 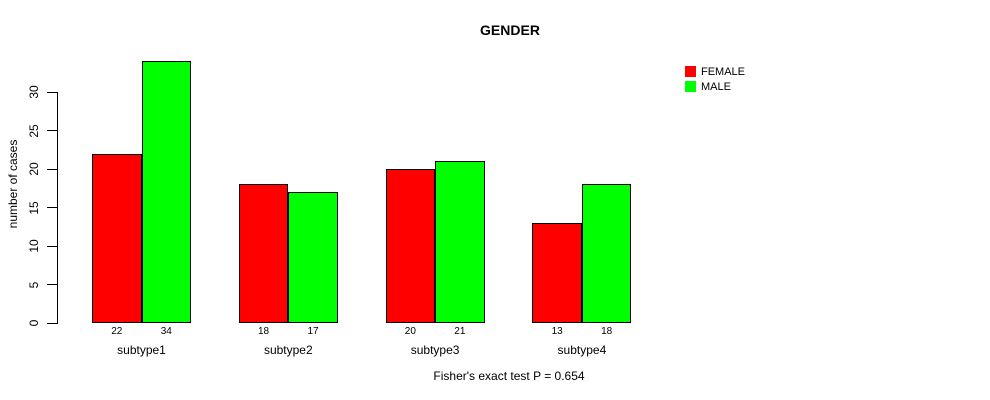 What do you see at coordinates (166, 331) in the screenshot?
I see `bar-value-label: 34` at bounding box center [166, 331].